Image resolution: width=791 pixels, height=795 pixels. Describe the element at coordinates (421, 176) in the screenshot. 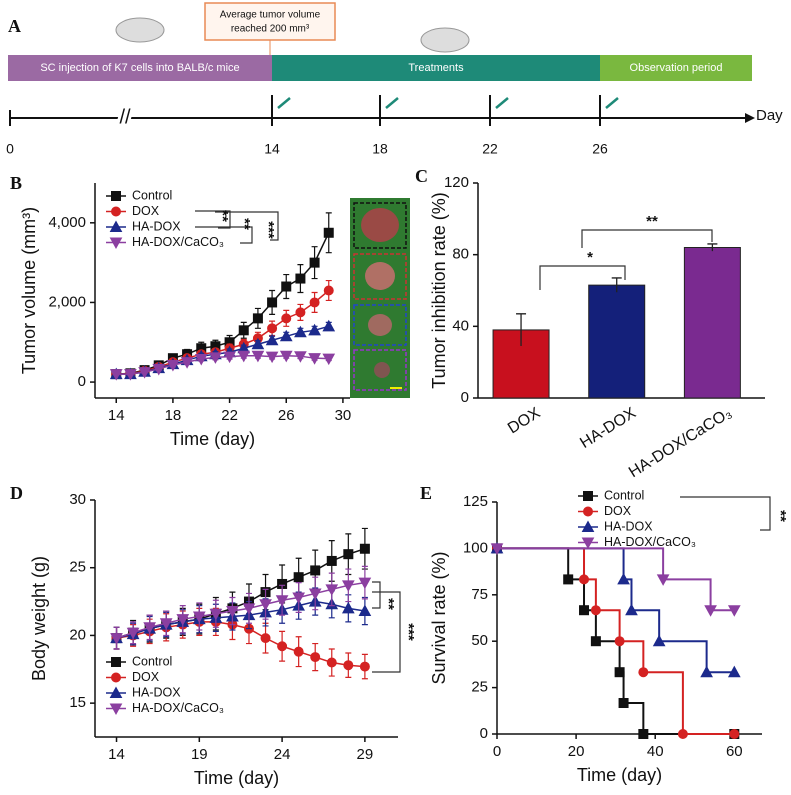

I see `panel-label: C` at that location.